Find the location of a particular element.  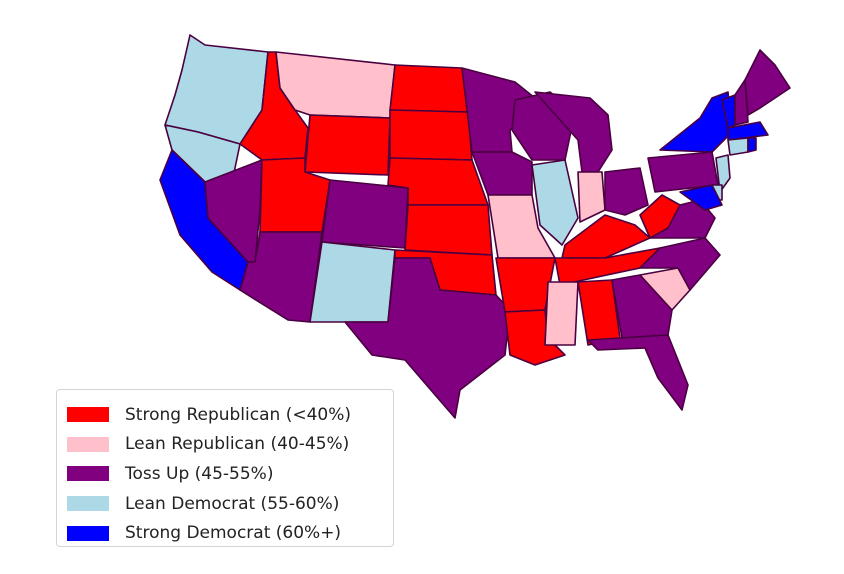

state-mt is located at coordinates (335, 85).